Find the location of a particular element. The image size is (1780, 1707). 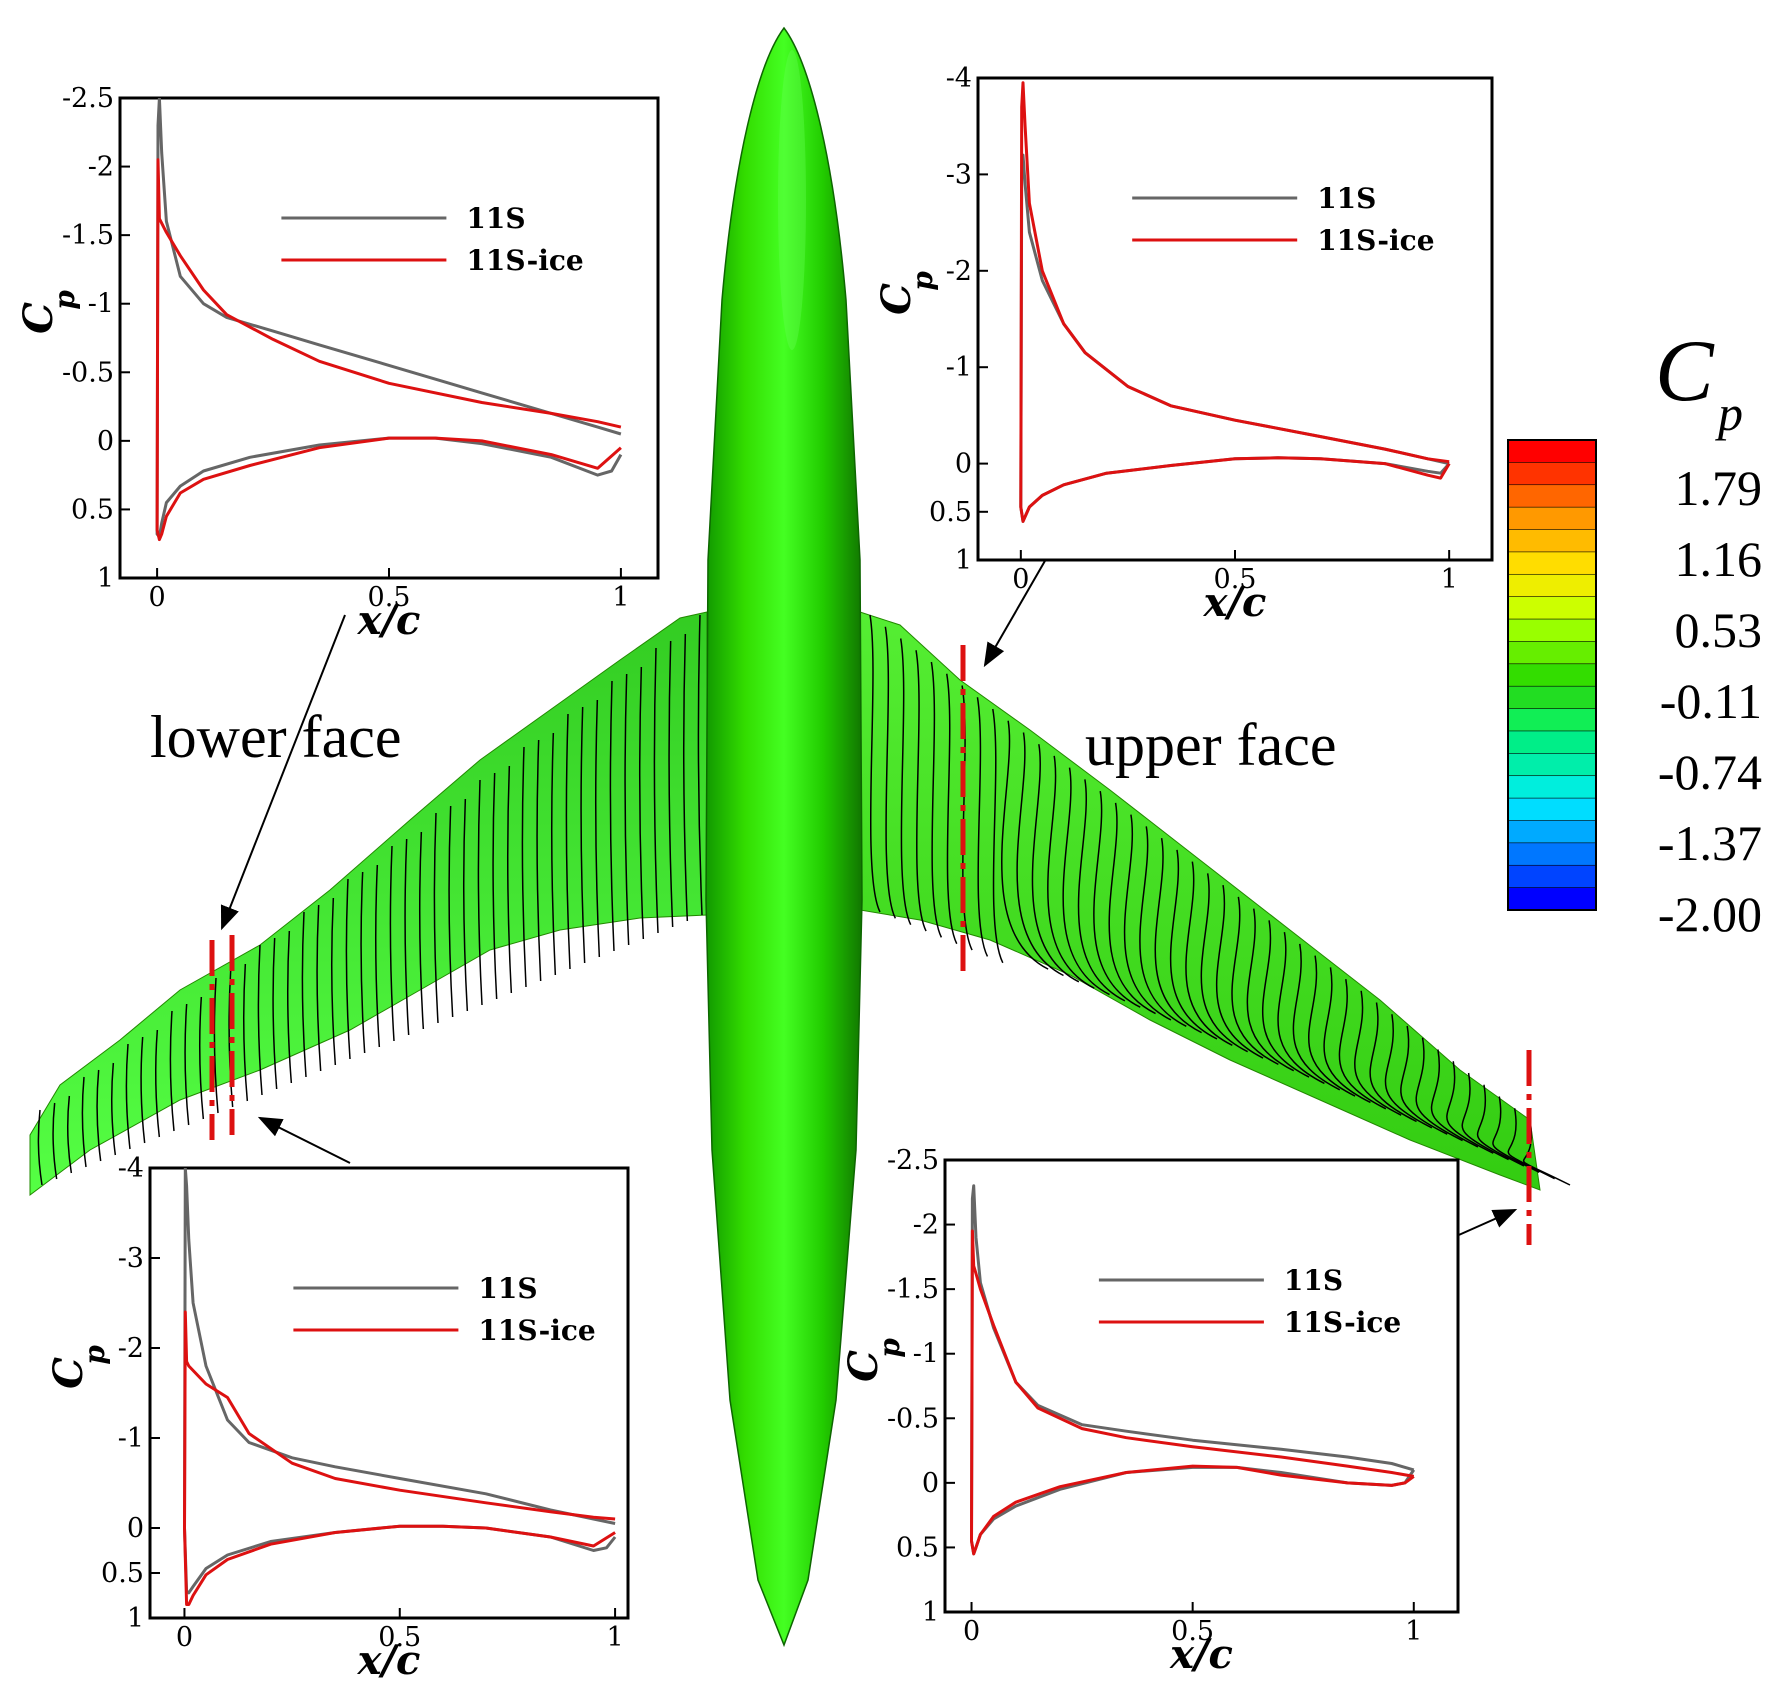

colorbar-label: -0.11 is located at coordinates (1711, 701).